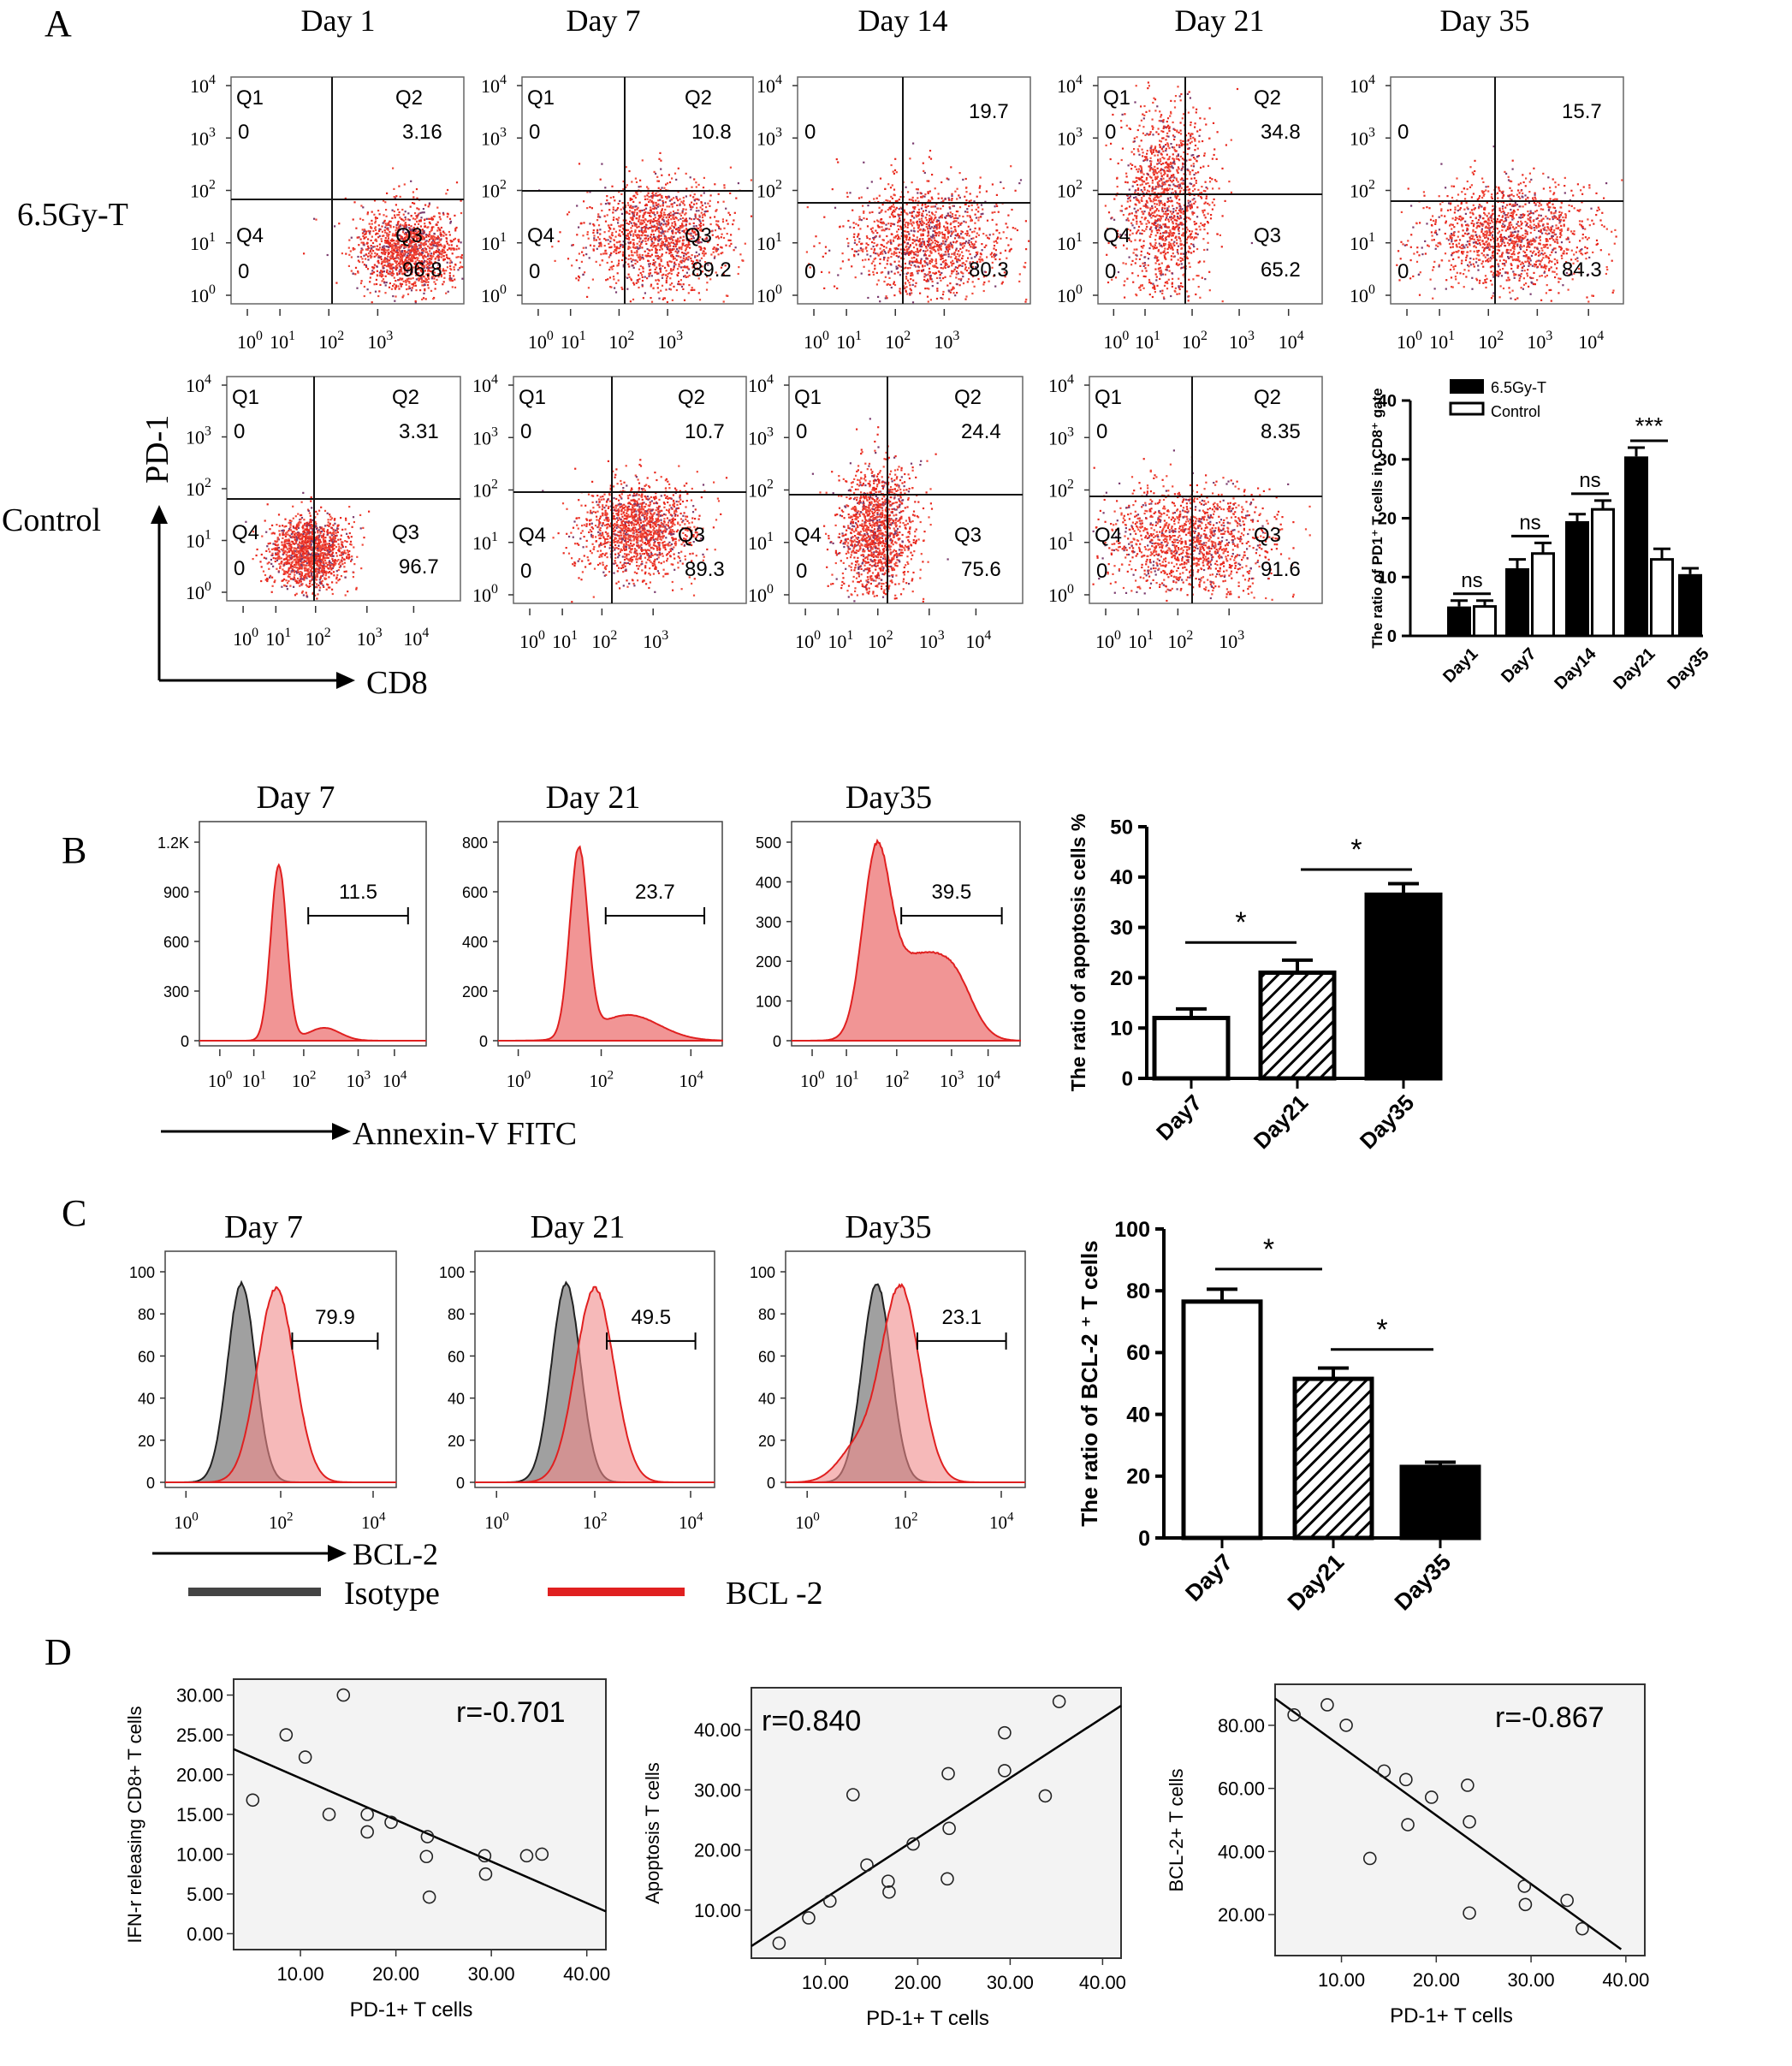  Describe the element at coordinates (52, 520) in the screenshot. I see `row-label-control: Control` at that location.